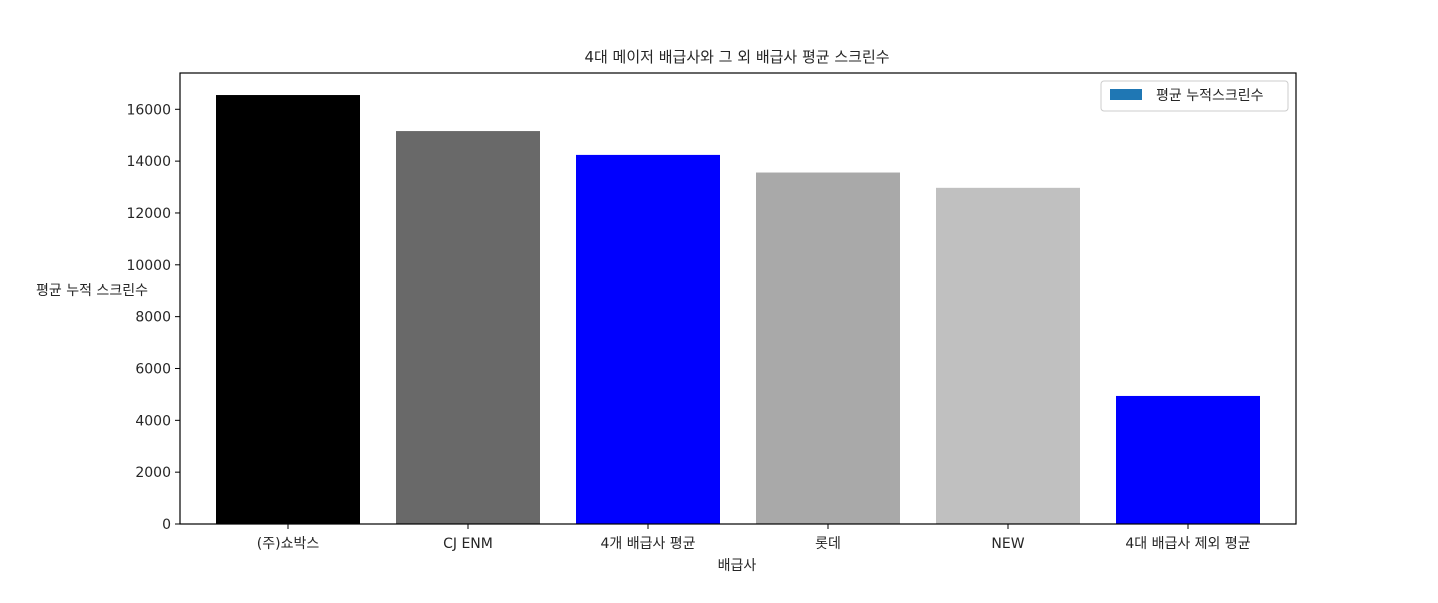 This screenshot has height=603, width=1438. What do you see at coordinates (1126, 94) in the screenshot?
I see `legend-swatch` at bounding box center [1126, 94].